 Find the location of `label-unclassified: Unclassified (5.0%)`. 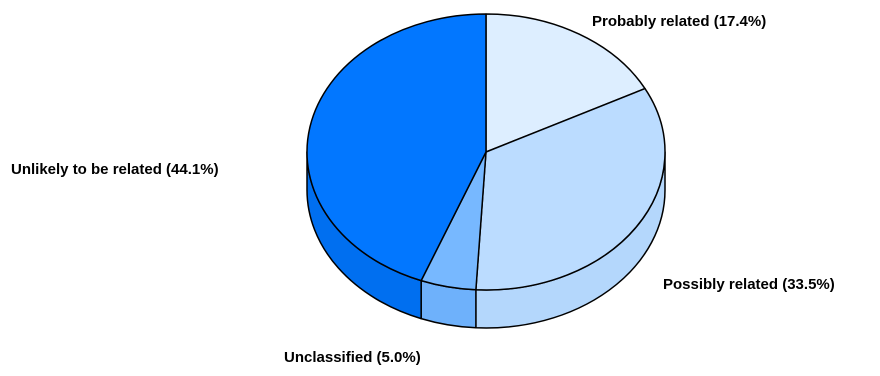

label-unclassified: Unclassified (5.0%) is located at coordinates (352, 357).